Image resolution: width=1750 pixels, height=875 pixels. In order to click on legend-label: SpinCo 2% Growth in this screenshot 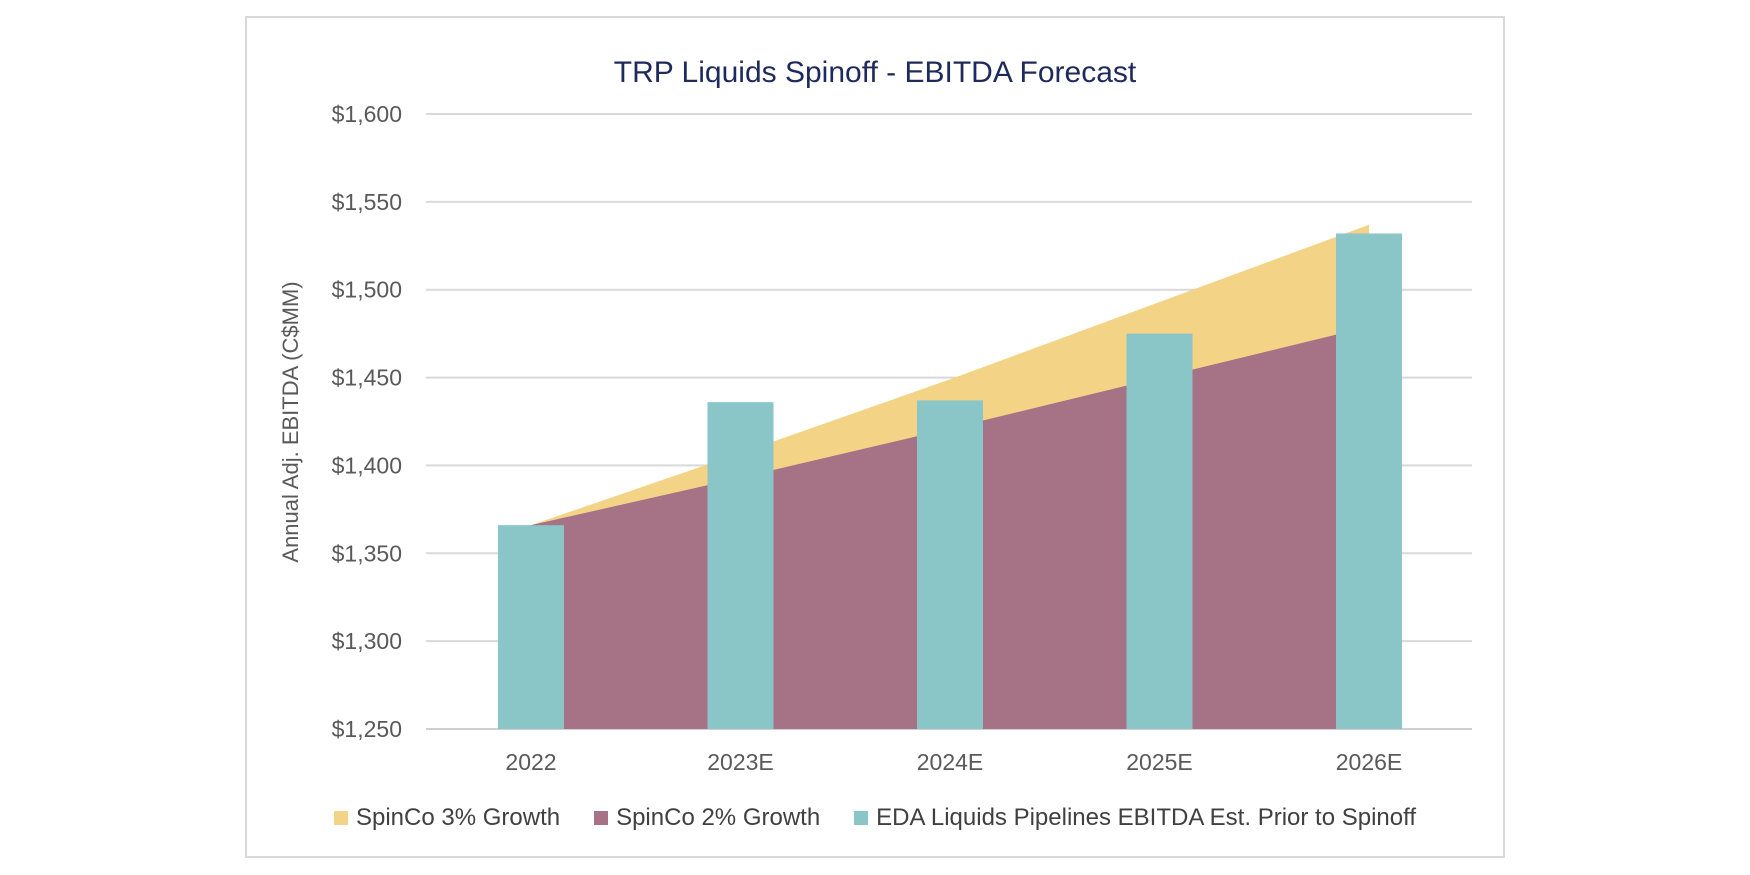, I will do `click(718, 817)`.